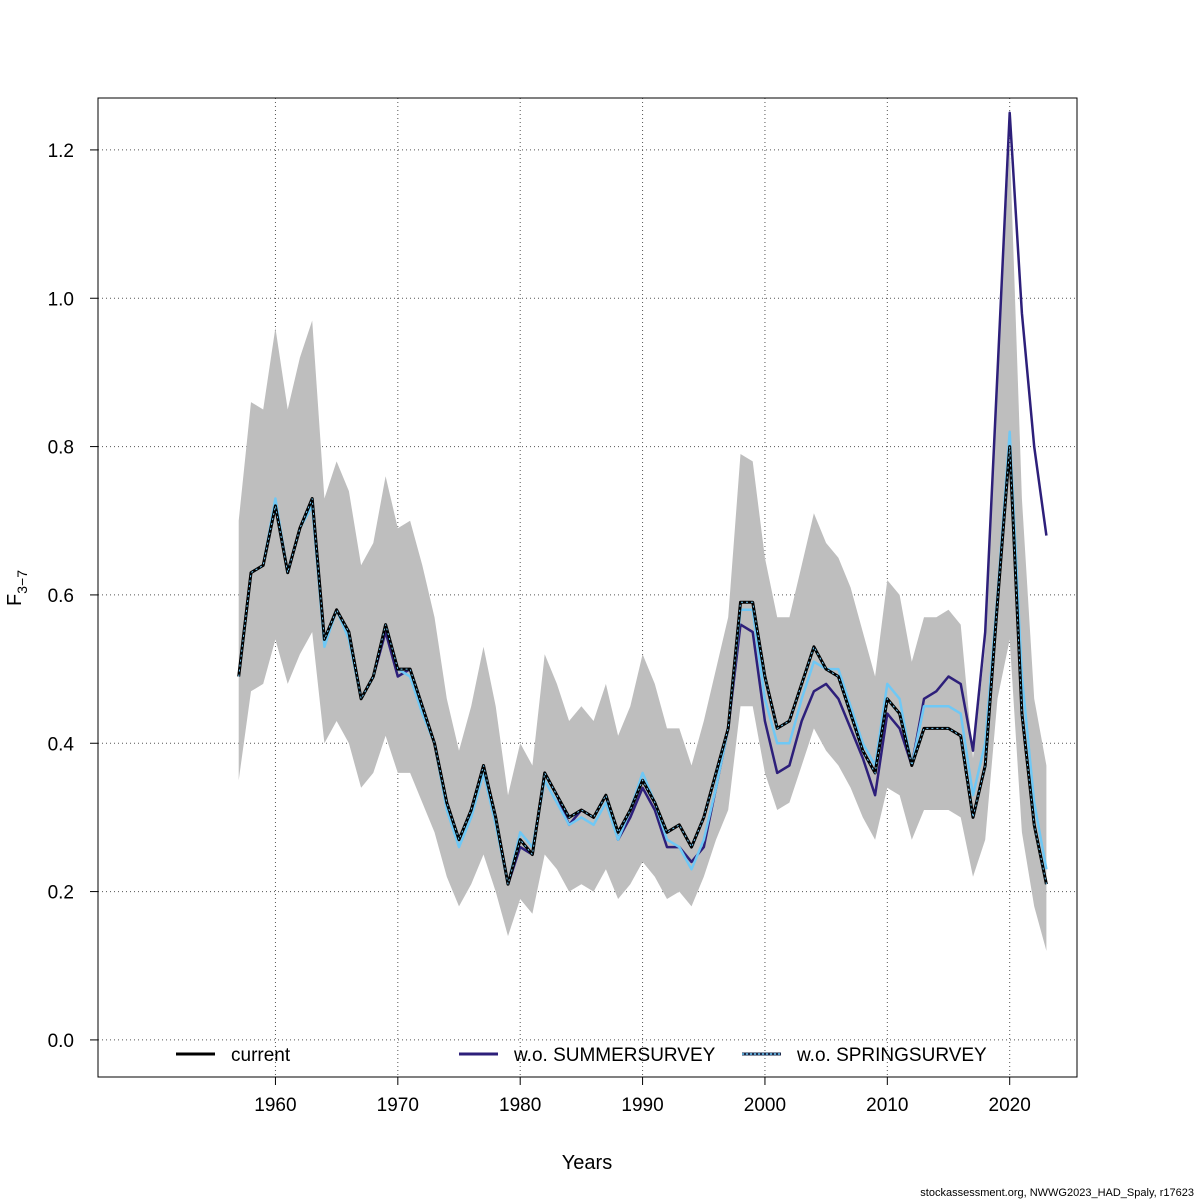 This screenshot has width=1200, height=1200. I want to click on legend-label-w-o-springsurvey: w.o. SPRINGSURVEY, so click(891, 1055).